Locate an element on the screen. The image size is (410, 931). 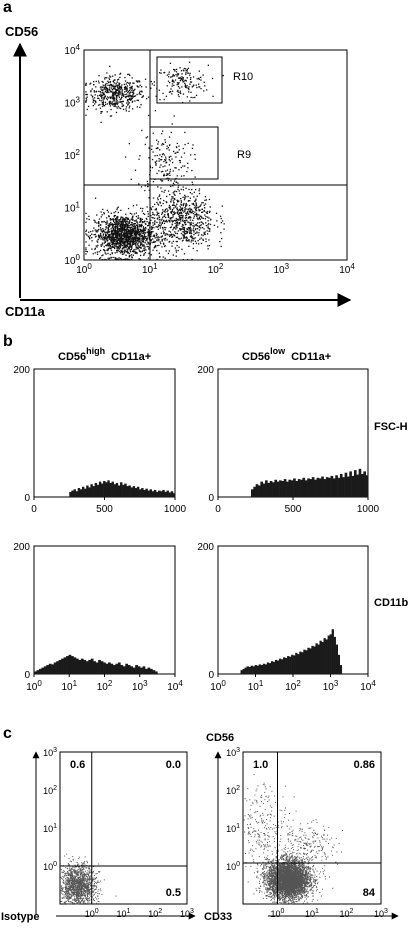
histogram-y-tick: 200 is located at coordinates (21, 547).